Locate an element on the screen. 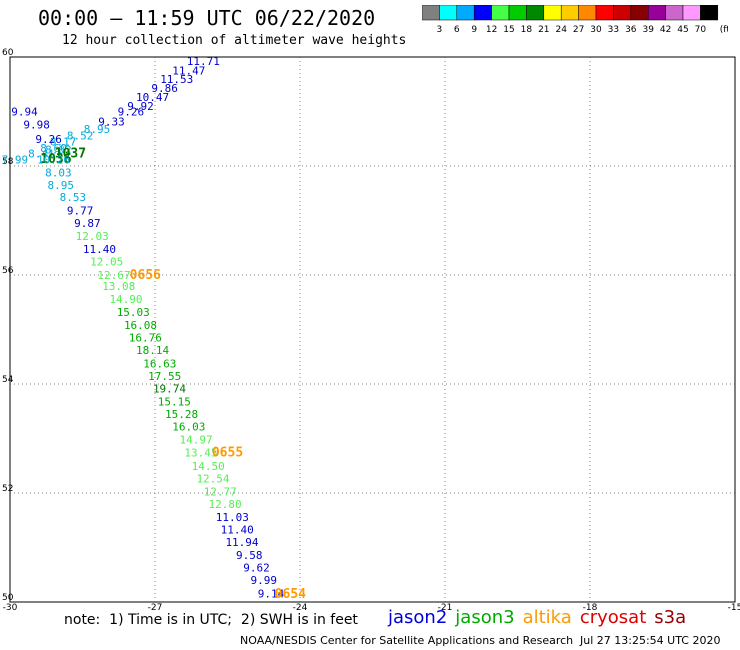 Image resolution: width=740 pixels, height=650 pixels. wave-height-label: 16.63 is located at coordinates (159, 363).